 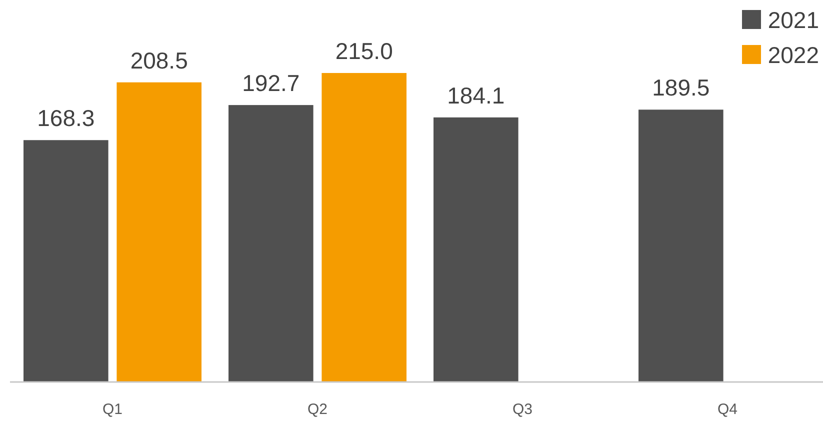 I want to click on data-label: 168.3, so click(x=66, y=118).